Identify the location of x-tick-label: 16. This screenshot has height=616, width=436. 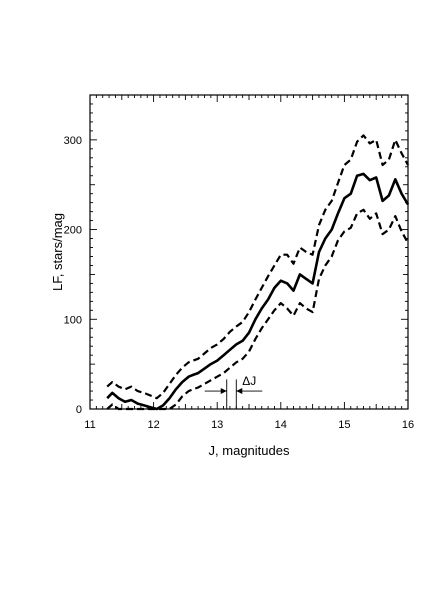
(408, 425).